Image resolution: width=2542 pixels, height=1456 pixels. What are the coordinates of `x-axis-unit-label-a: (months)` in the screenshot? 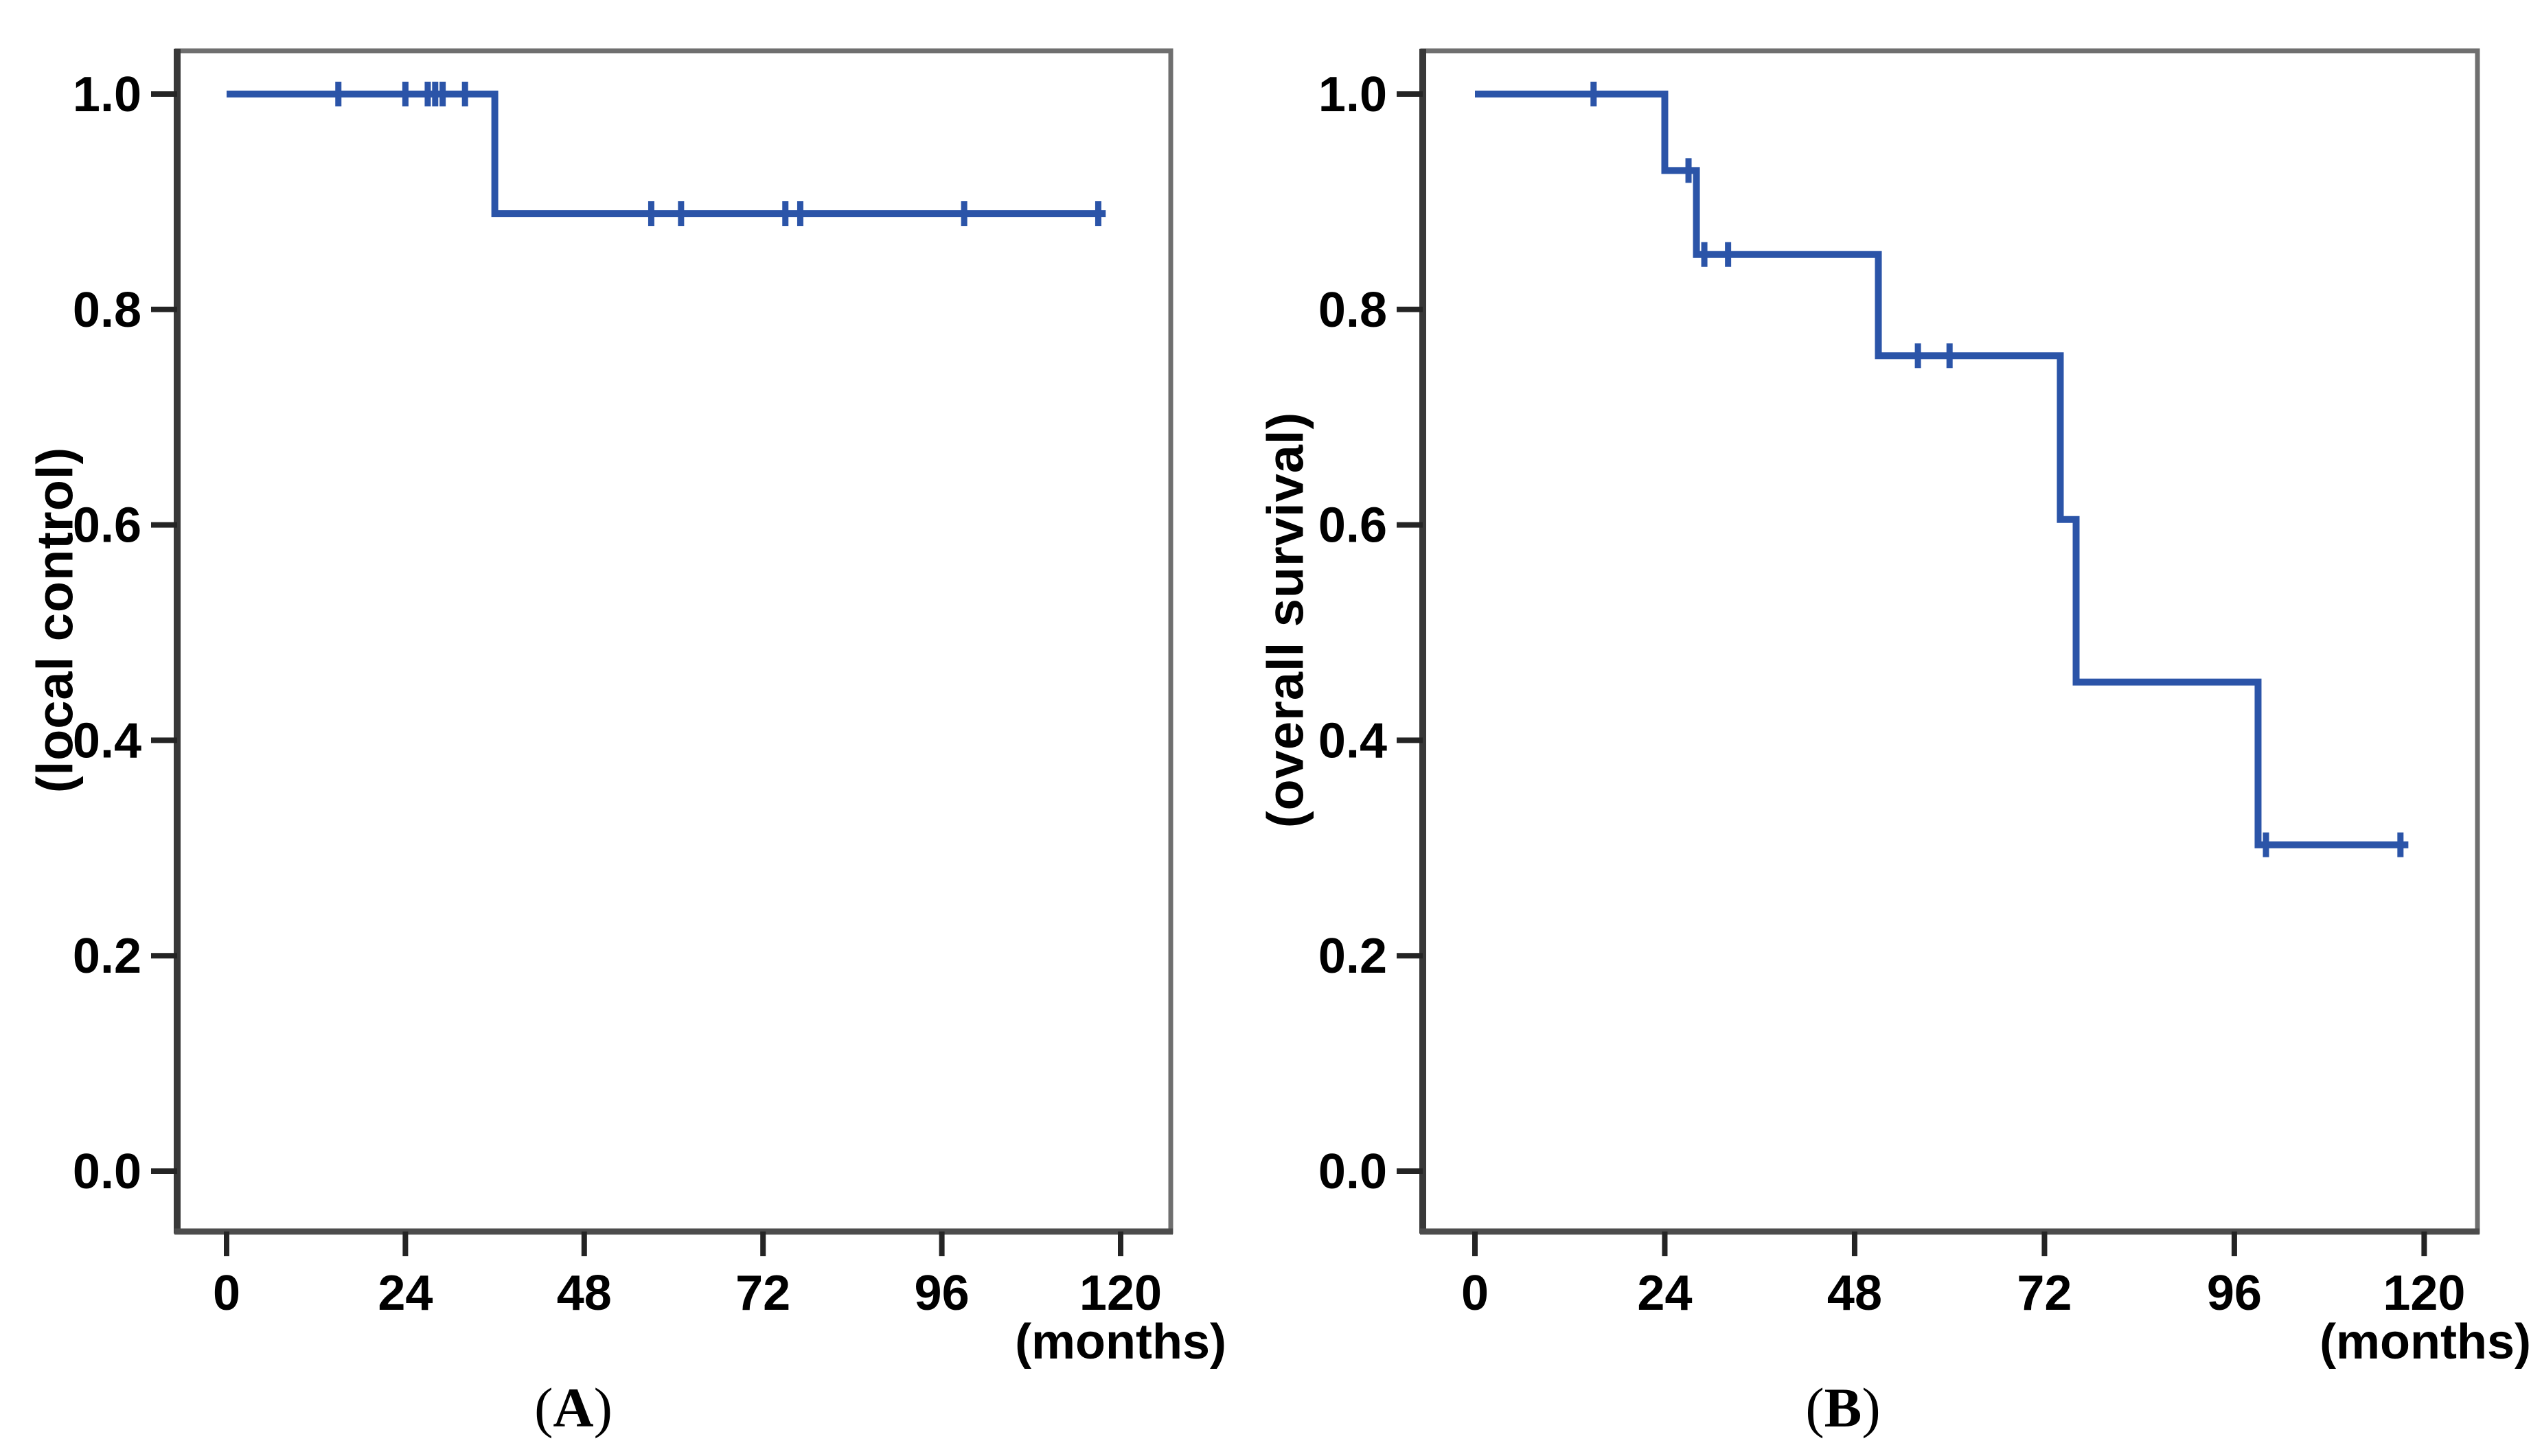 It's located at (1120, 1342).